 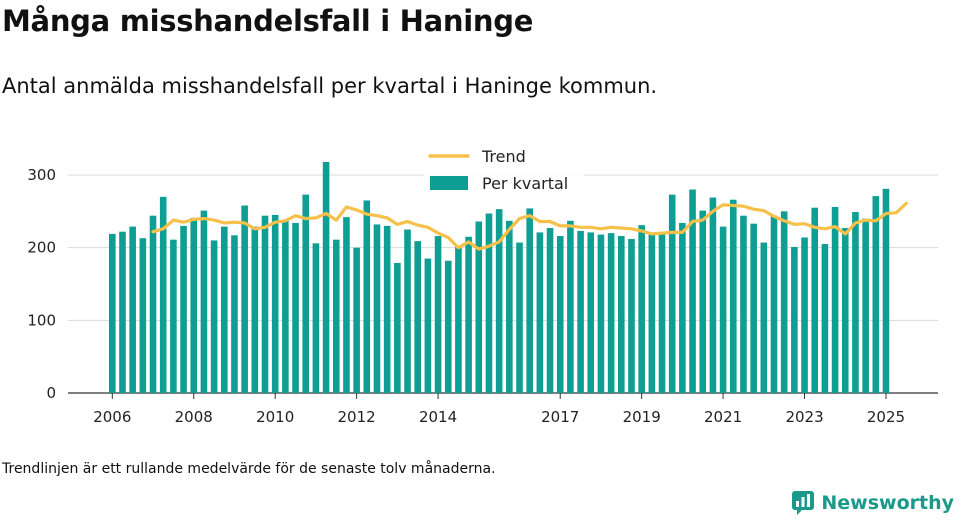 What do you see at coordinates (41, 248) in the screenshot?
I see `y-tick-label: 200` at bounding box center [41, 248].